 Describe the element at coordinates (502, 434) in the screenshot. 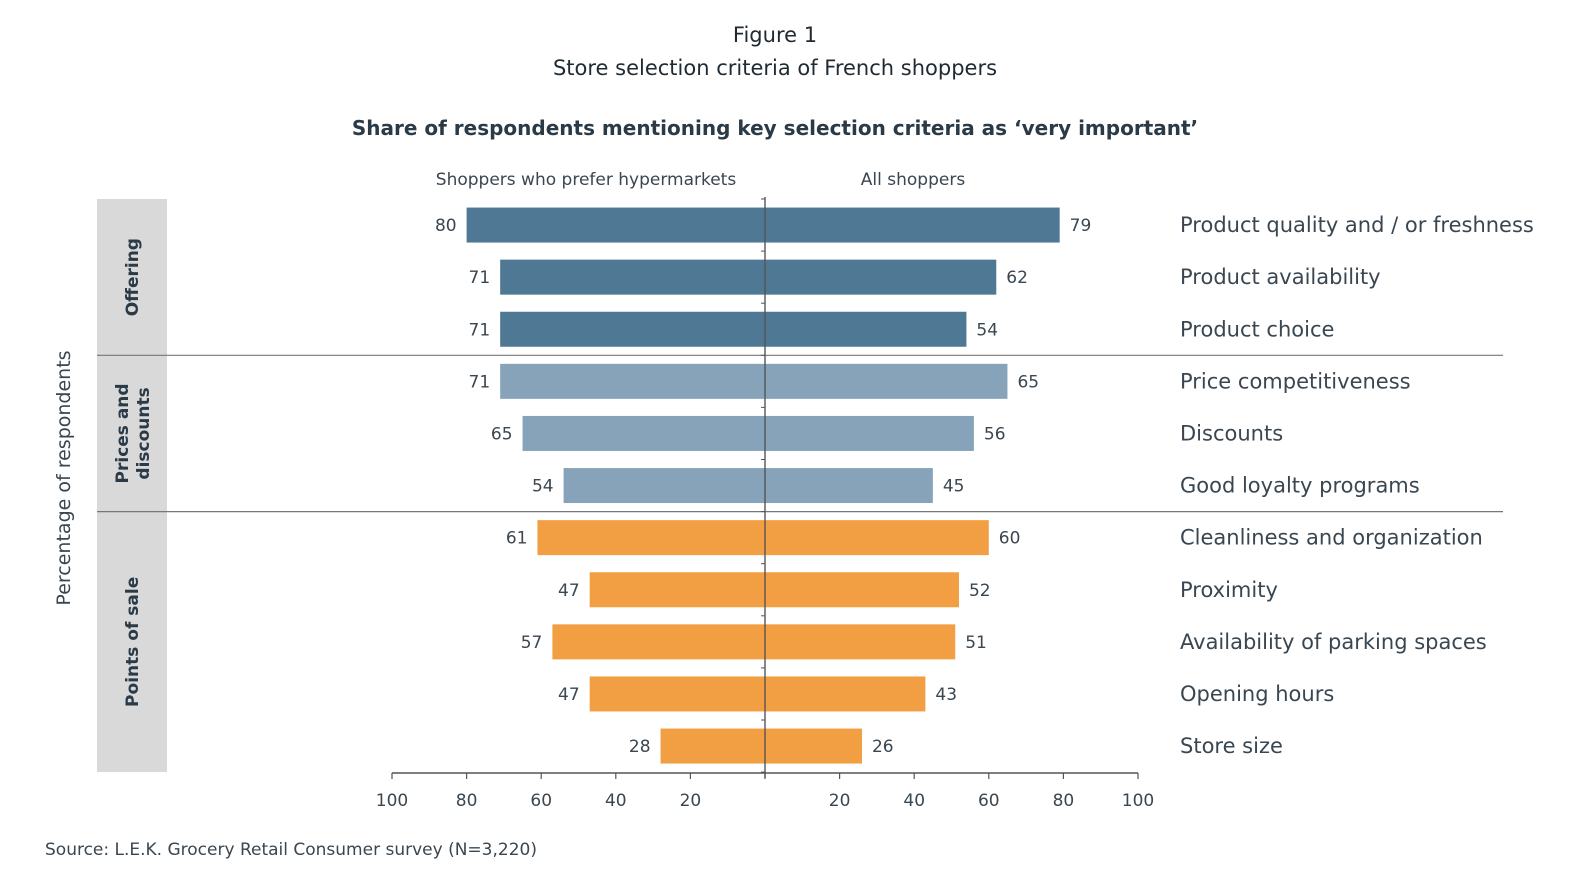

I see `data-label-left: 65` at that location.